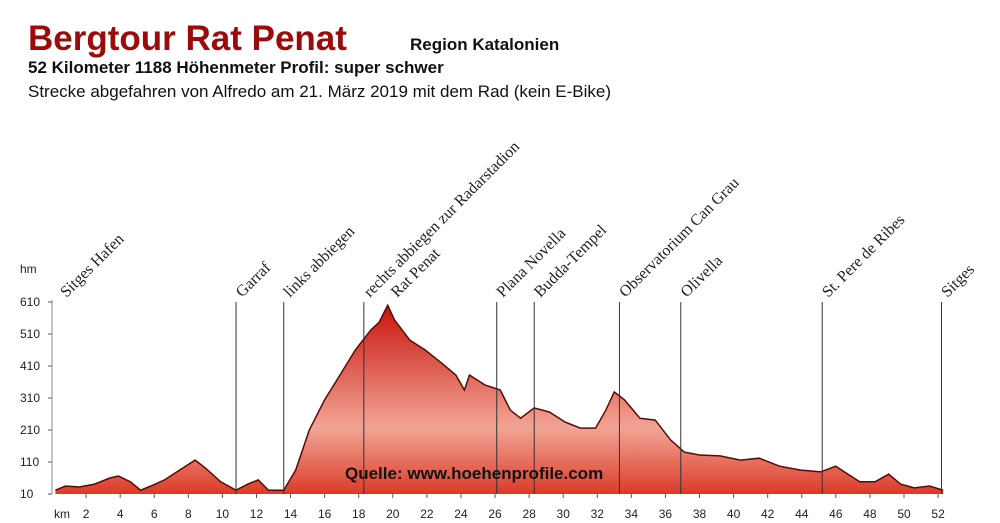 Image resolution: width=1000 pixels, height=523 pixels. What do you see at coordinates (154, 514) in the screenshot?
I see `x-tick-label: 6` at bounding box center [154, 514].